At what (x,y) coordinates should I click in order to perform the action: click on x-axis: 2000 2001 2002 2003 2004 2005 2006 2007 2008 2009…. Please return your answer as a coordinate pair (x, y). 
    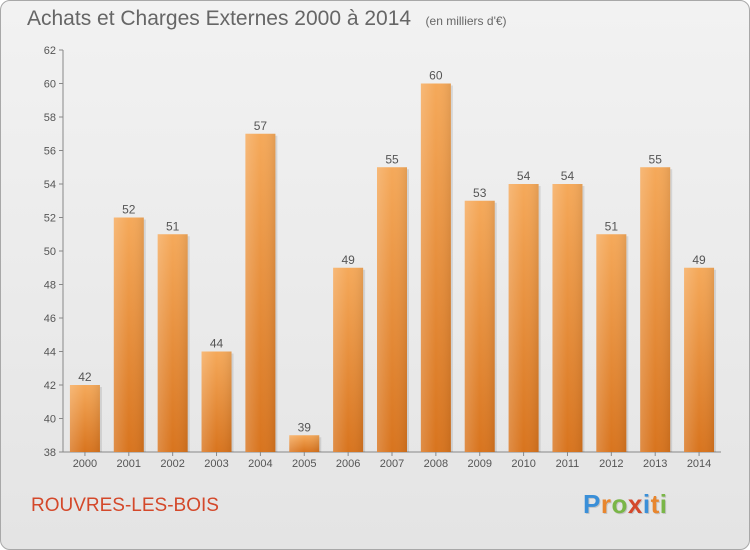
    Looking at the image, I should click on (392, 460).